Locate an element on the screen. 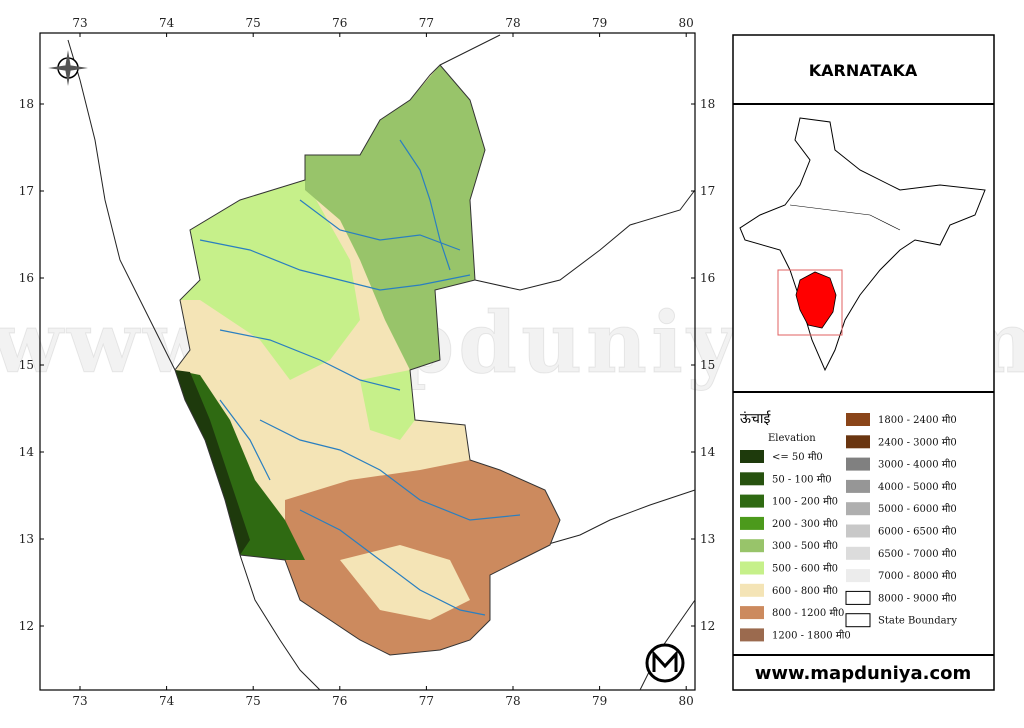 This screenshot has width=1024, height=728. light-green-zone is located at coordinates (270, 280).